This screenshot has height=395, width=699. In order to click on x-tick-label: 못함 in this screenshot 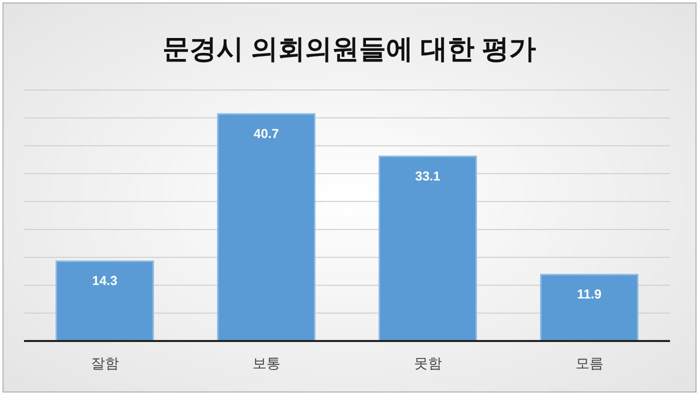, I will do `click(428, 363)`.